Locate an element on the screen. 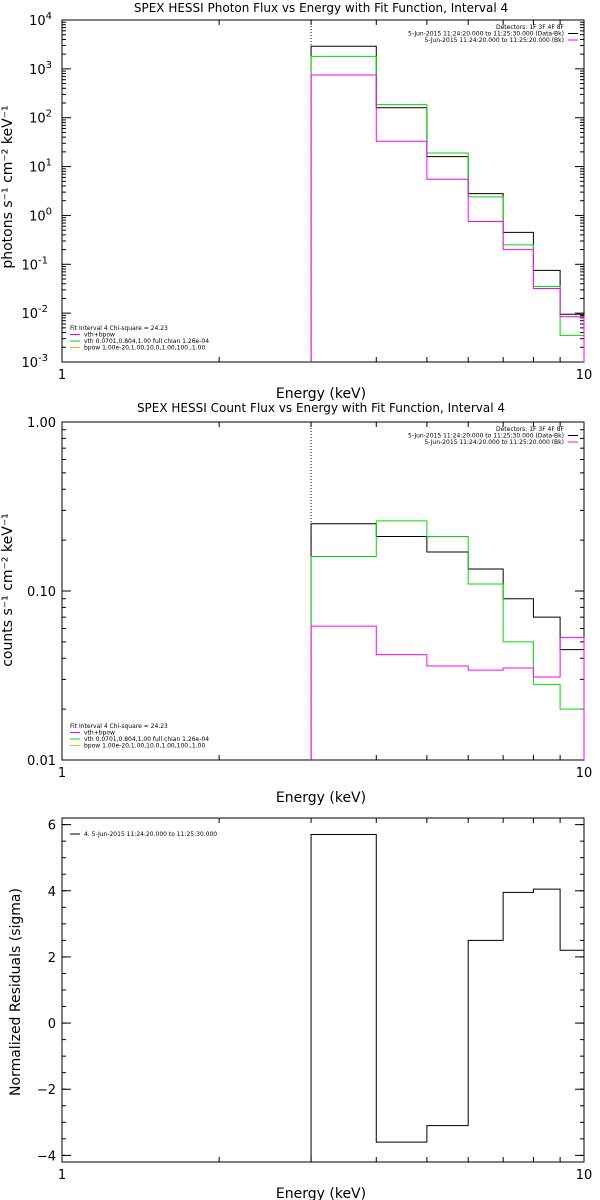 The image size is (600, 1200). residuals-ylabel: Normalized Residuals (sigma) is located at coordinates (16, 992).